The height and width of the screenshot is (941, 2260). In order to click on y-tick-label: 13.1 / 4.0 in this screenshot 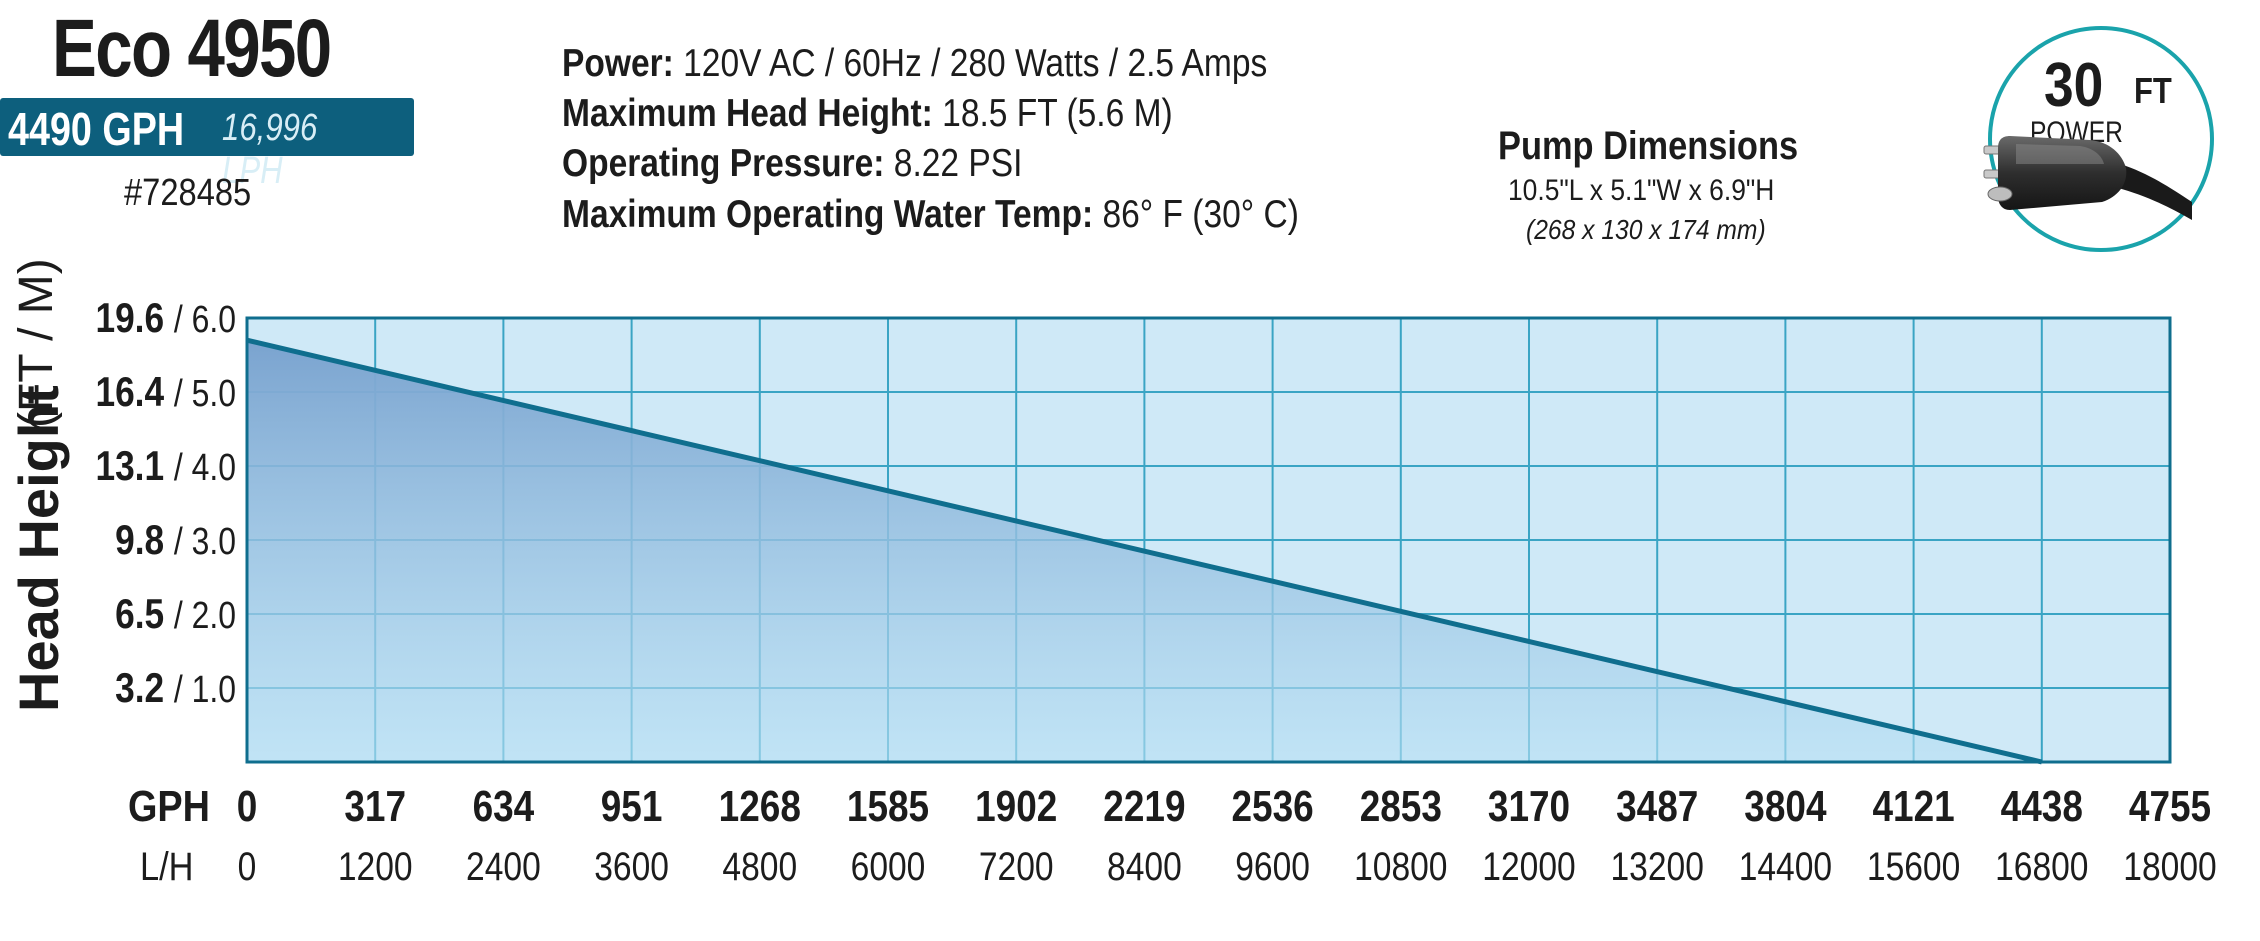, I will do `click(165, 466)`.